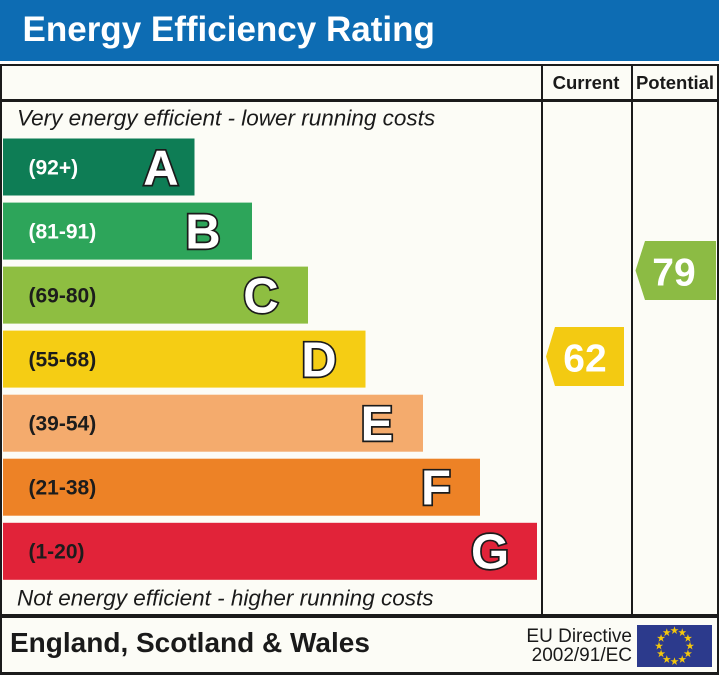  What do you see at coordinates (586, 82) in the screenshot?
I see `svg-text: Current` at bounding box center [586, 82].